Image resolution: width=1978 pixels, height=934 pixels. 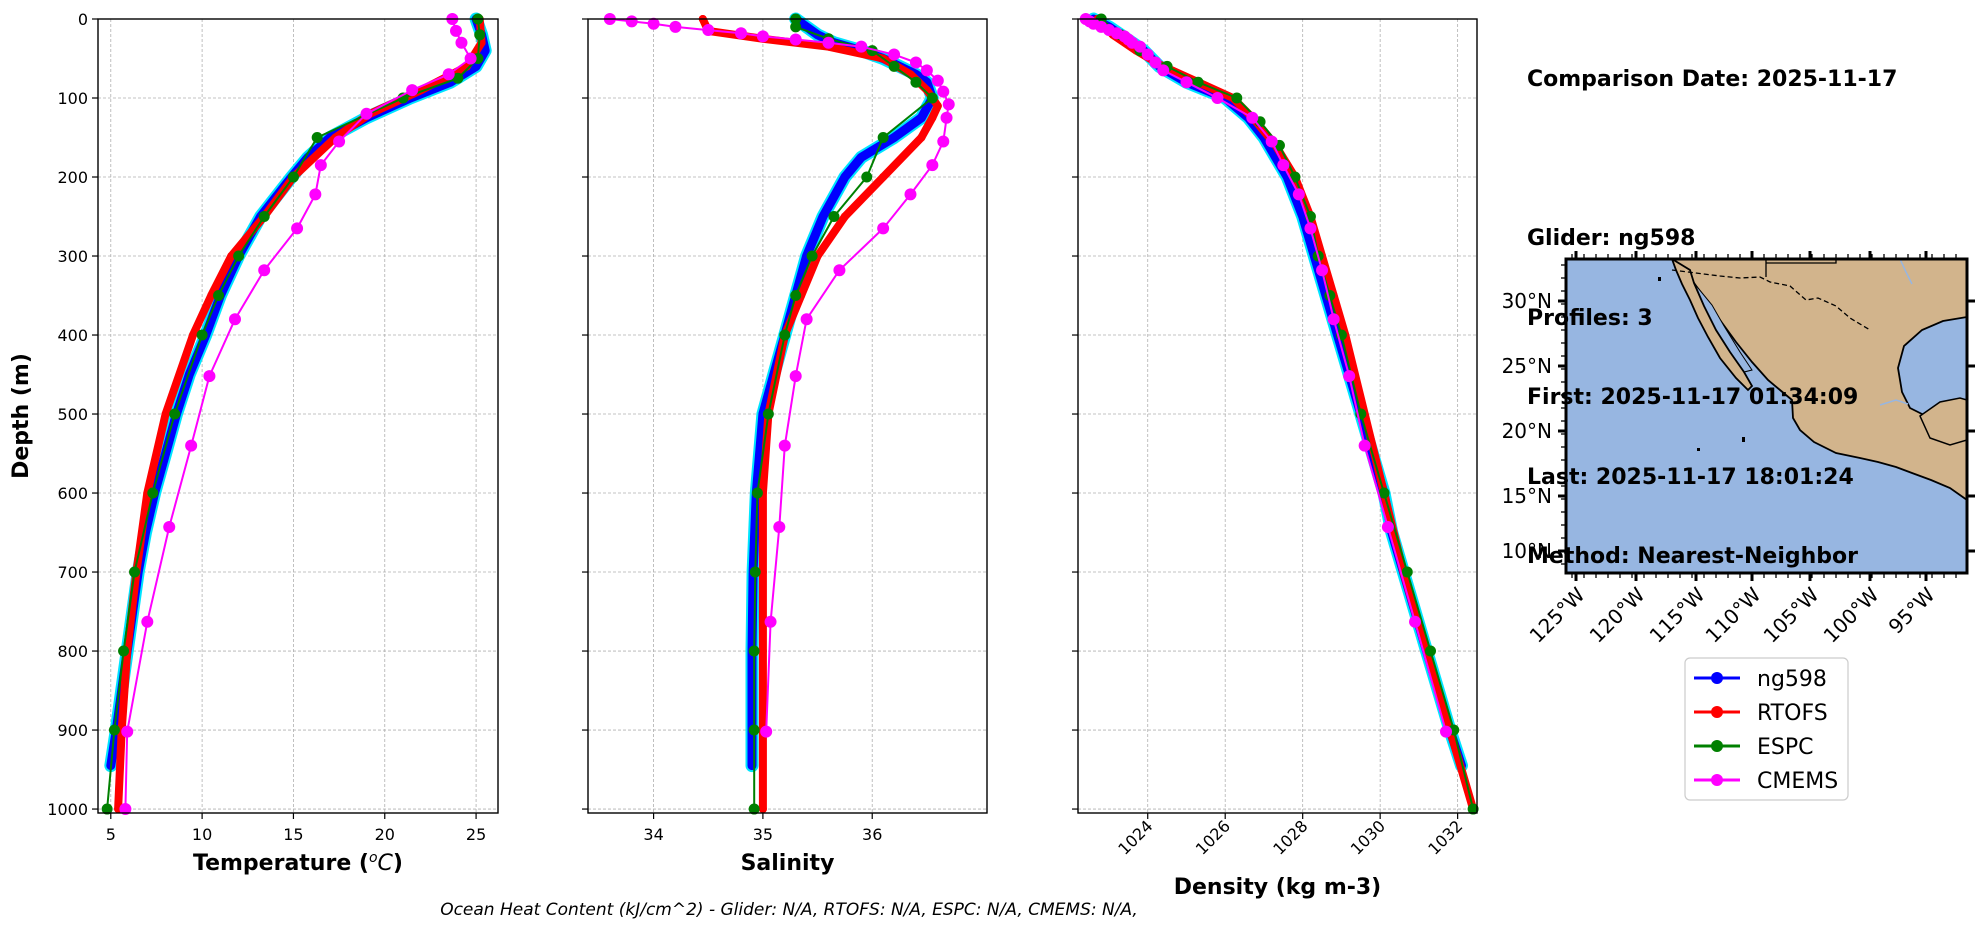 I want to click on y-axis-label: Depth (m), so click(x=21, y=416).